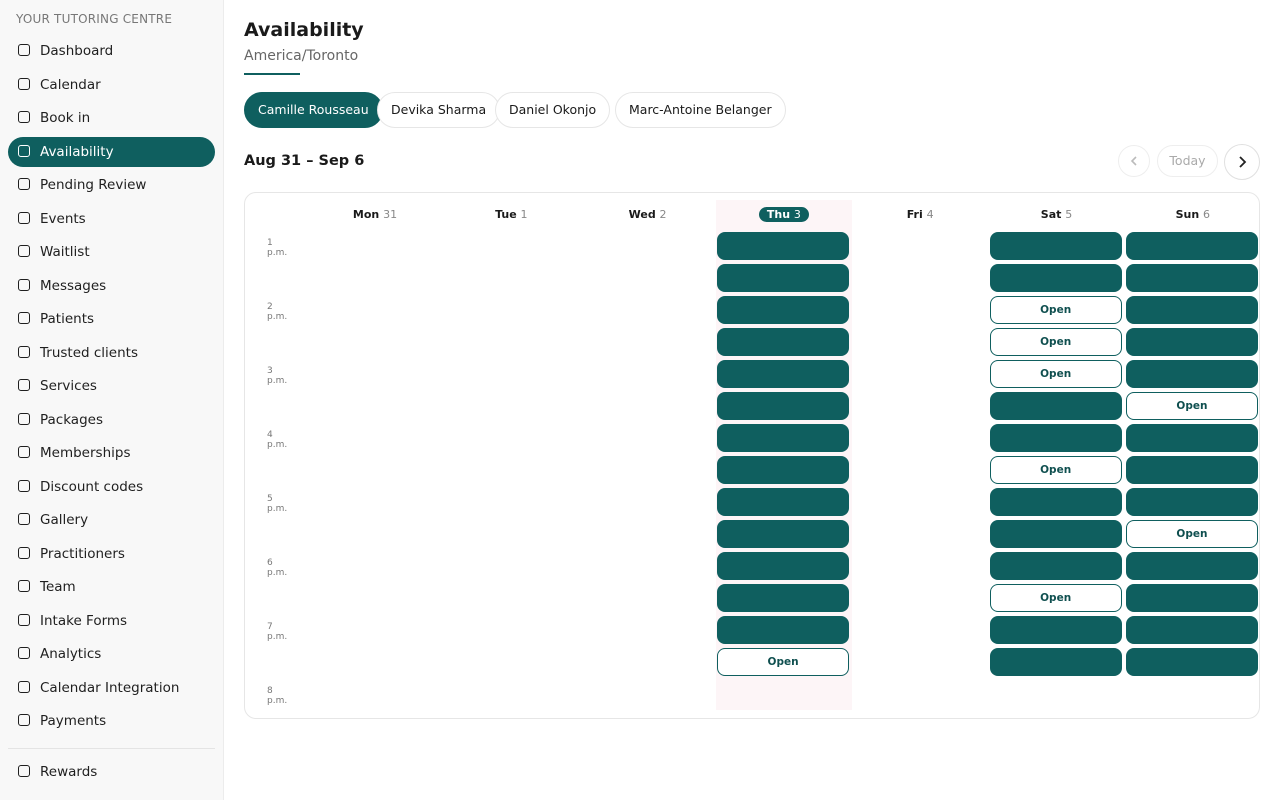 This screenshot has height=800, width=1280. I want to click on day-date: 1, so click(524, 214).